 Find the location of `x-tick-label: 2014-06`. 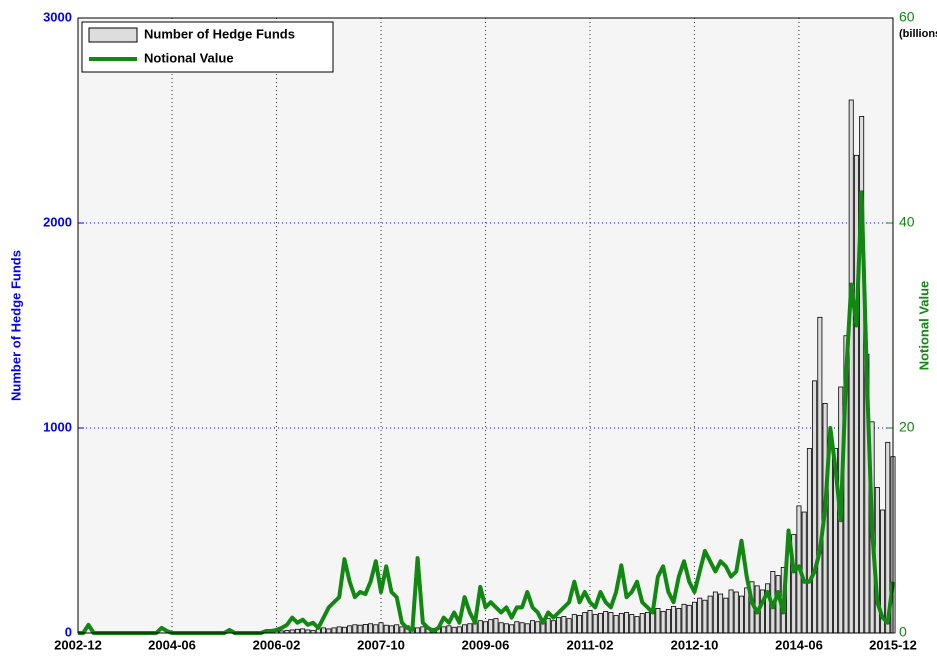

x-tick-label: 2014-06 is located at coordinates (799, 644).